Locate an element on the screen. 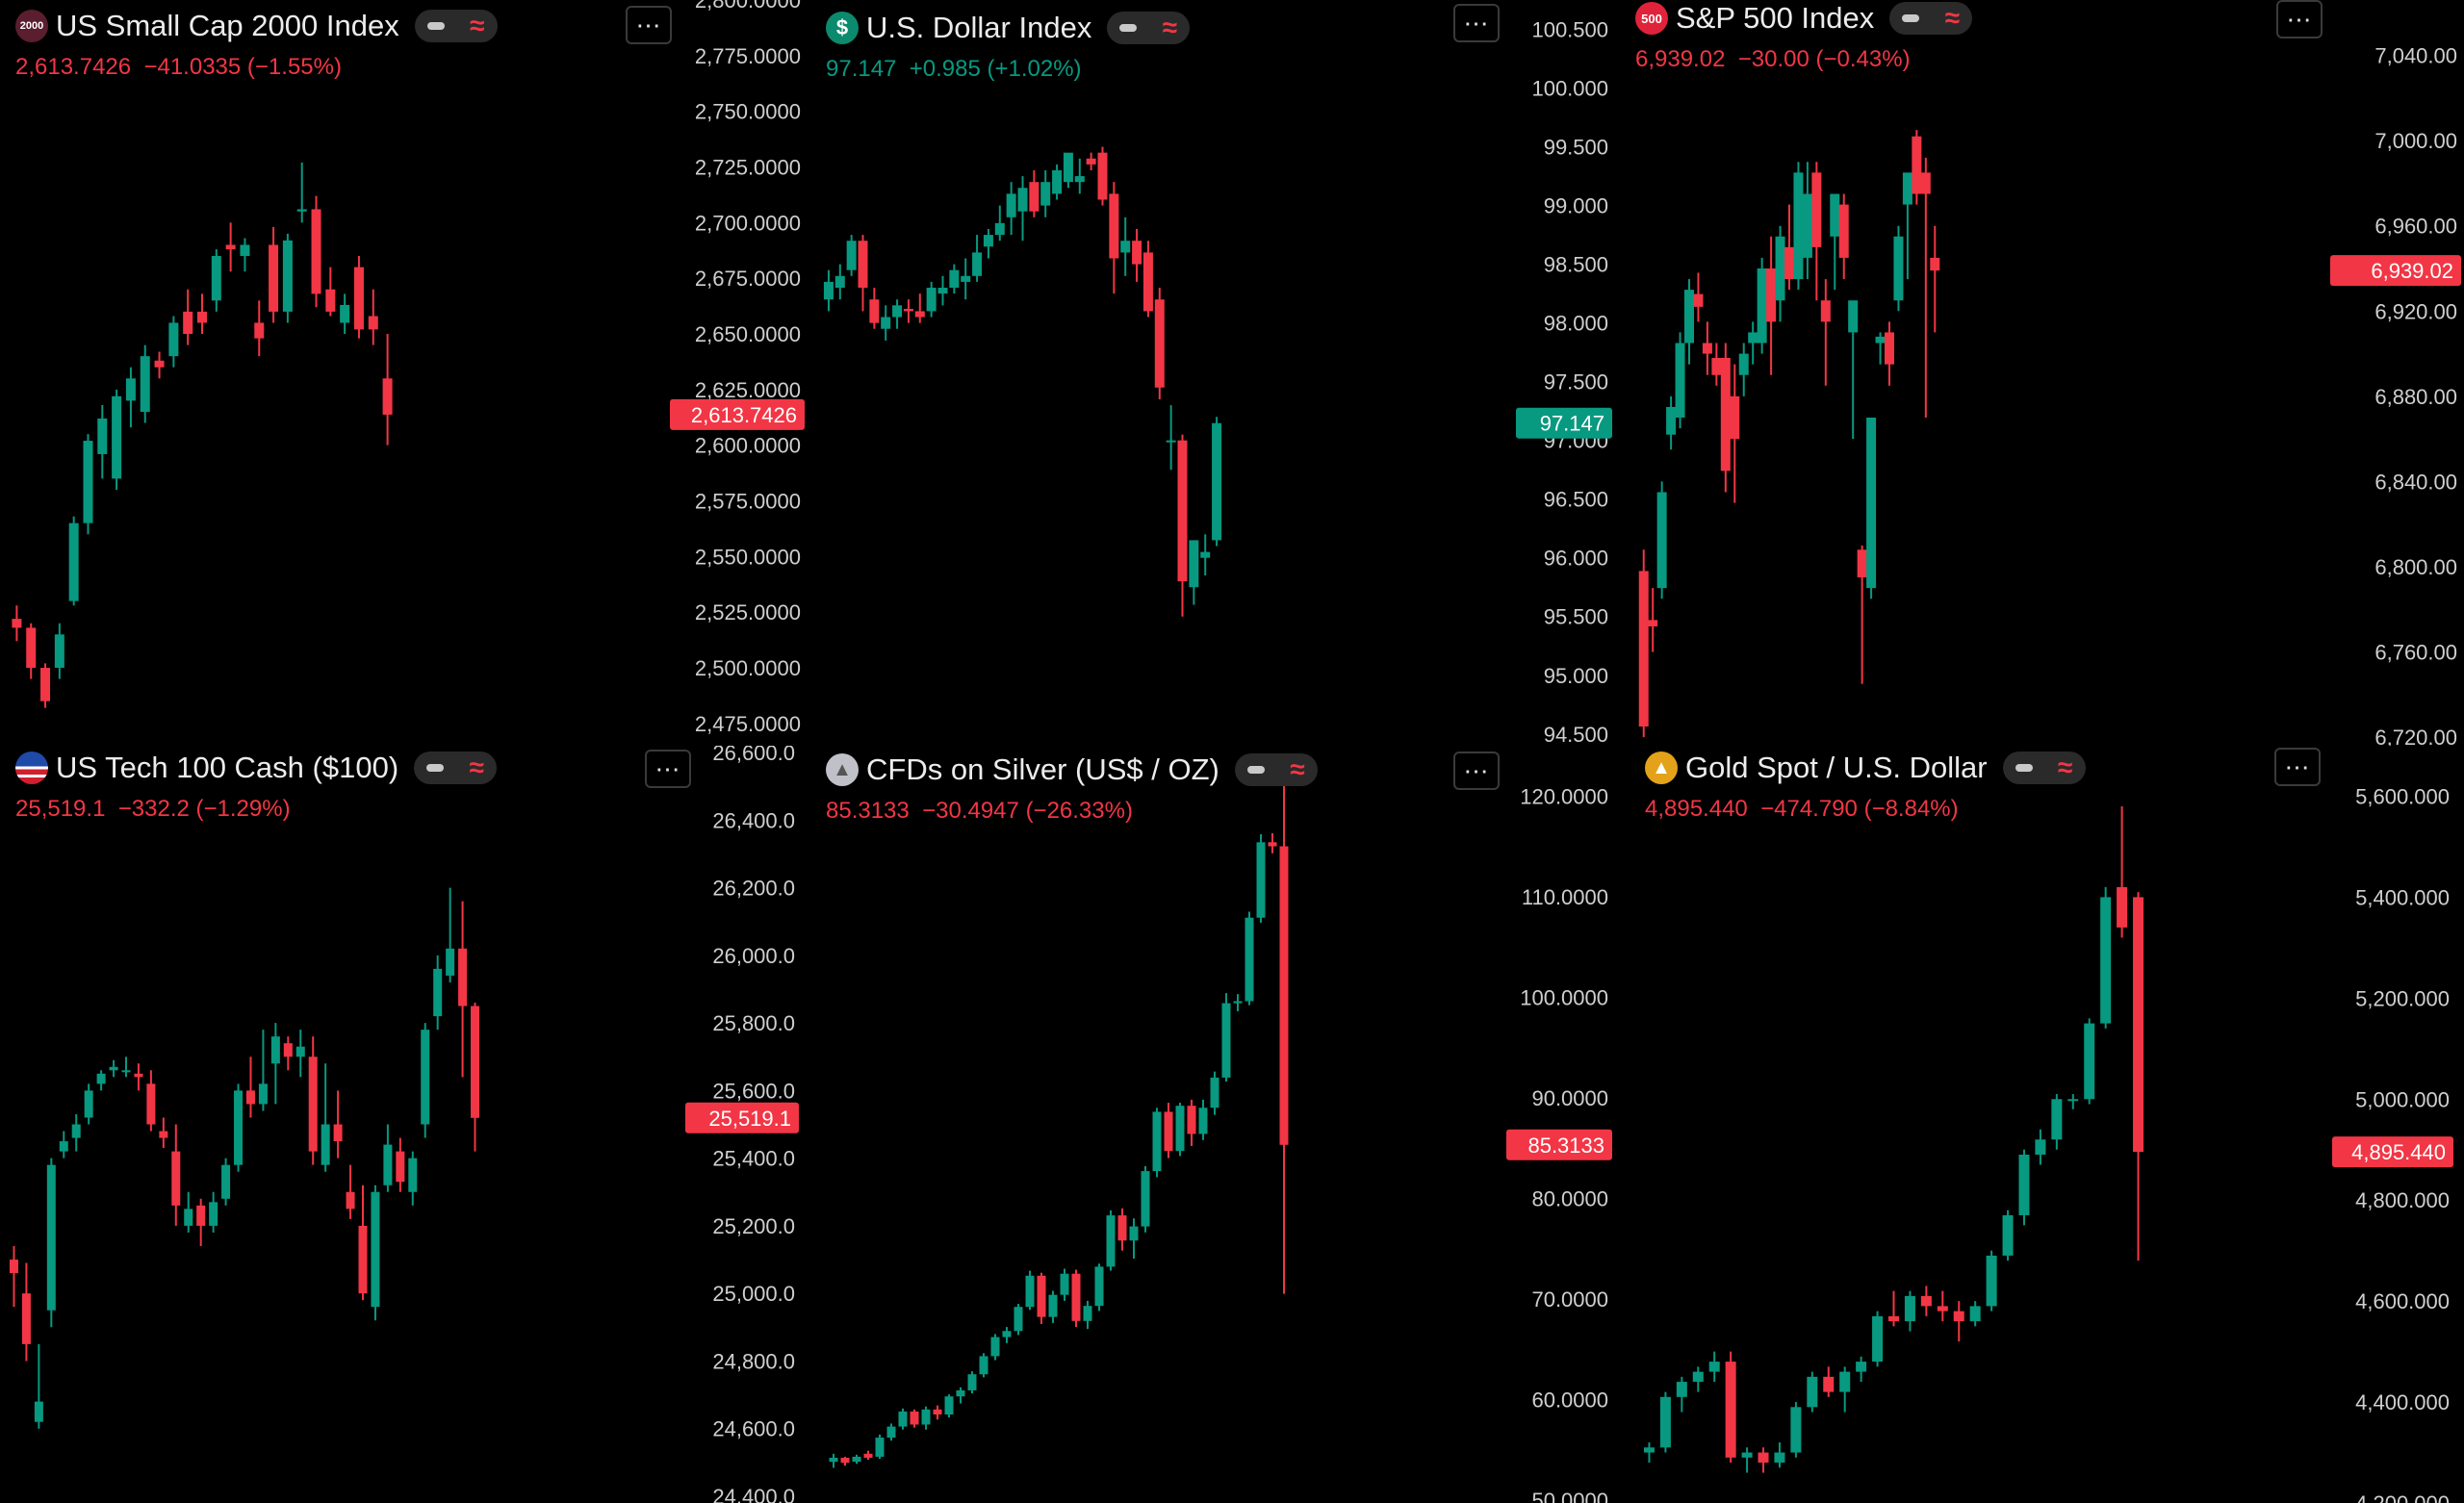 The image size is (2464, 1503). wave-icon: ≈ is located at coordinates (477, 25).